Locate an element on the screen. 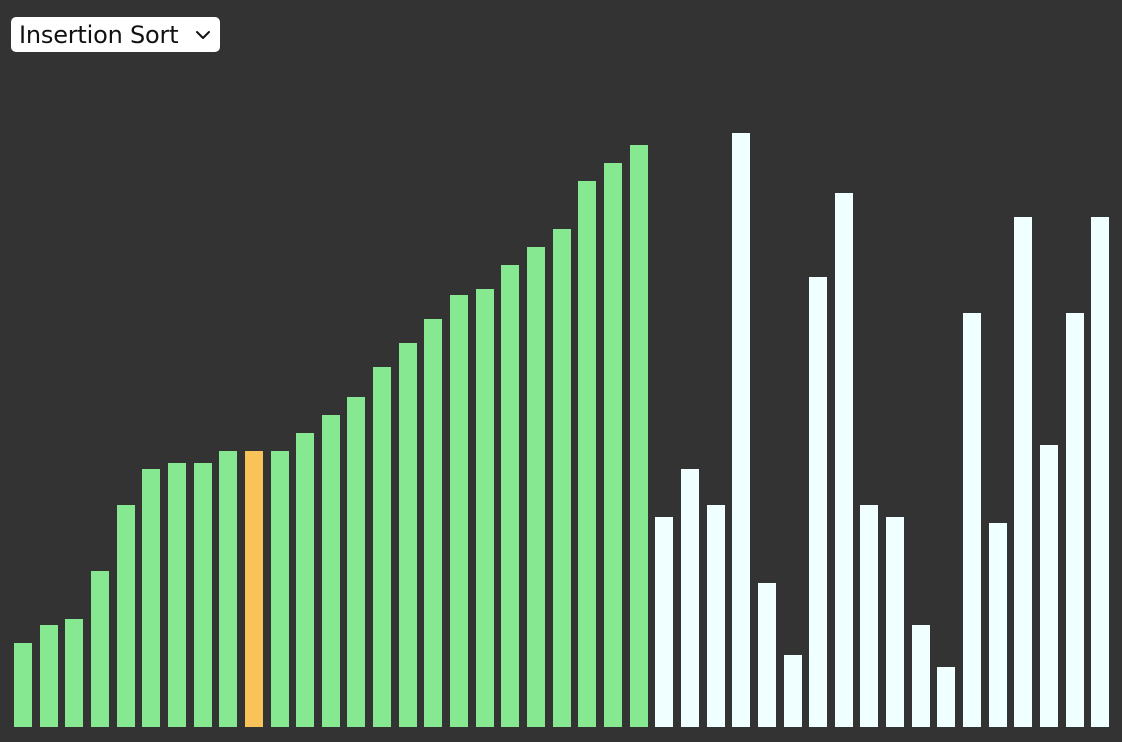  chevron-down-icon is located at coordinates (203, 35).